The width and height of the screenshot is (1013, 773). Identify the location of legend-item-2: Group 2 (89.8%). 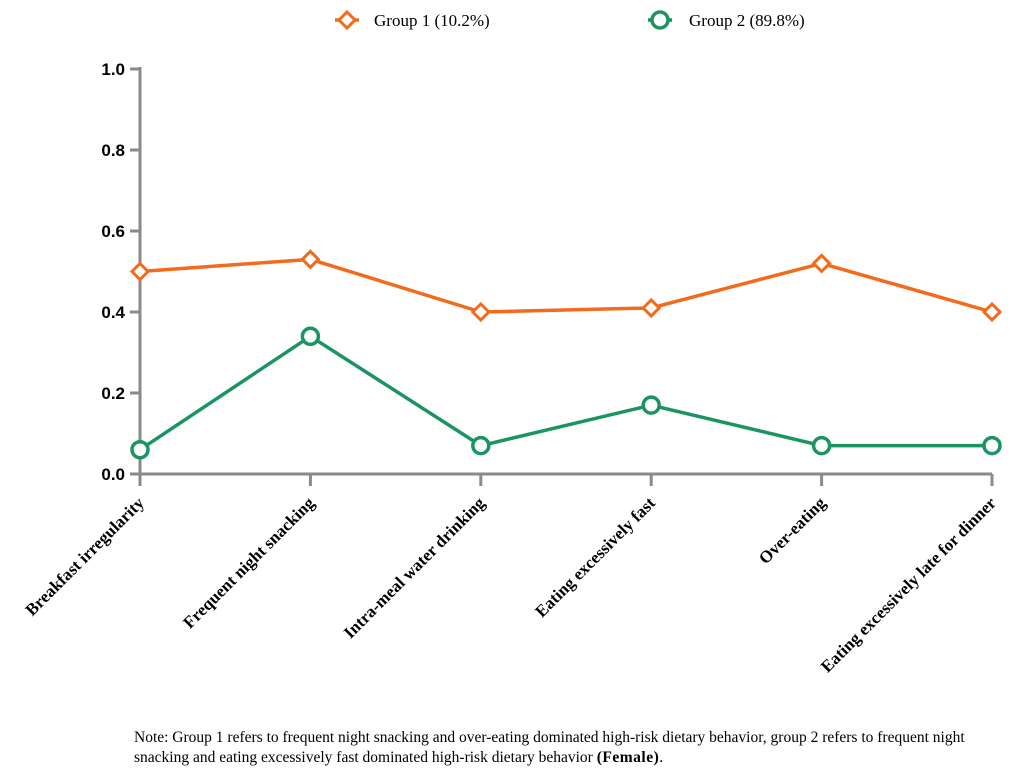
(726, 20).